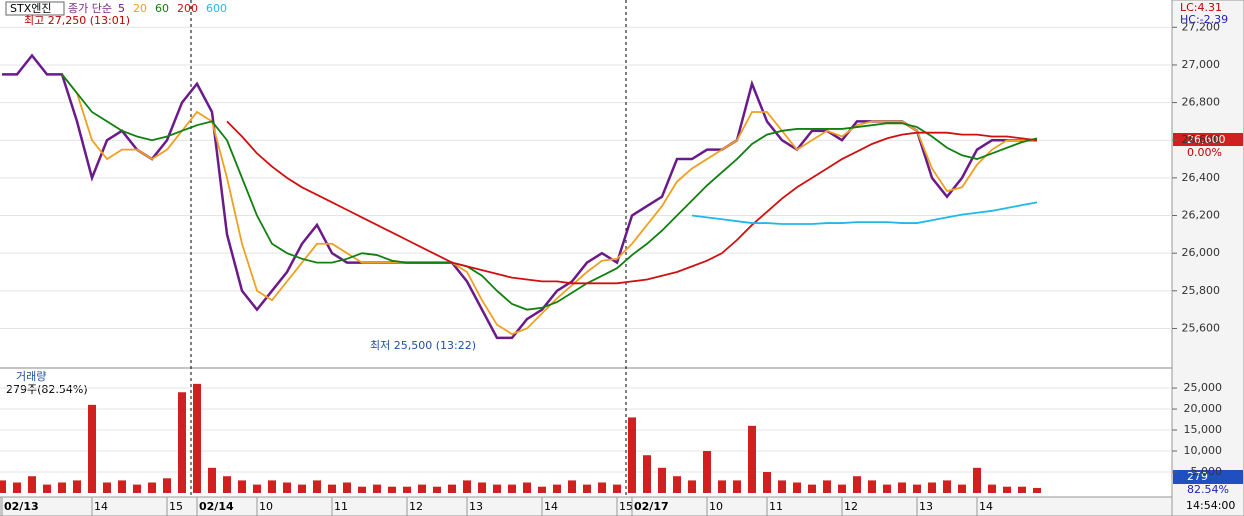 The height and width of the screenshot is (516, 1244). Describe the element at coordinates (1201, 215) in the screenshot. I see `y-tick-label: 26,200` at that location.